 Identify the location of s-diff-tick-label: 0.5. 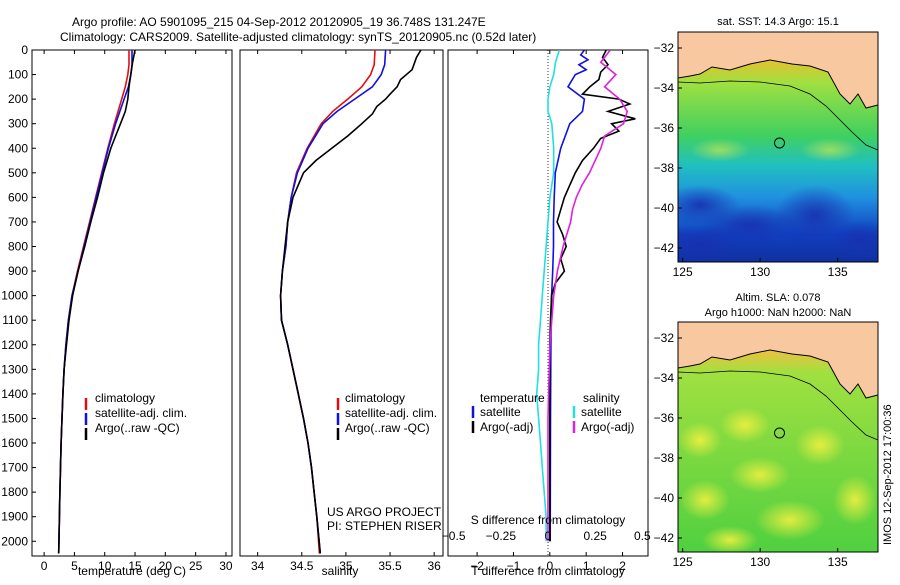
(642, 536).